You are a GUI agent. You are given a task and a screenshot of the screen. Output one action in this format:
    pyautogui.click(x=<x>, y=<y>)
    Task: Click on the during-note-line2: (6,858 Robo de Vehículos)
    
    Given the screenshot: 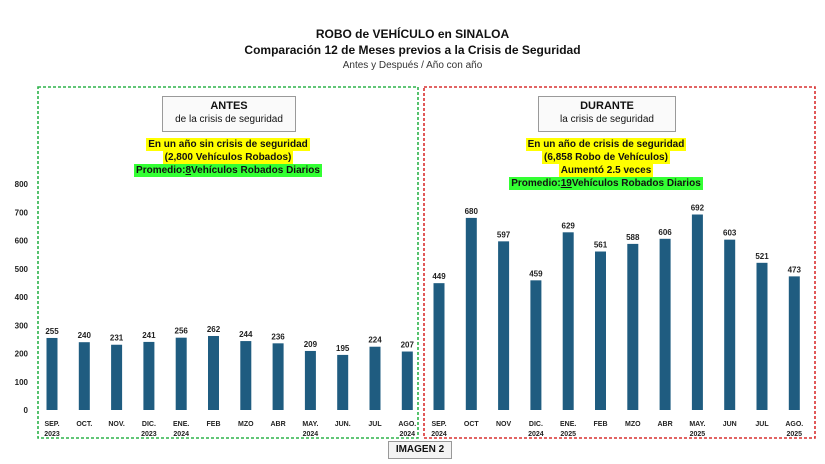 What is the action you would take?
    pyautogui.click(x=606, y=157)
    